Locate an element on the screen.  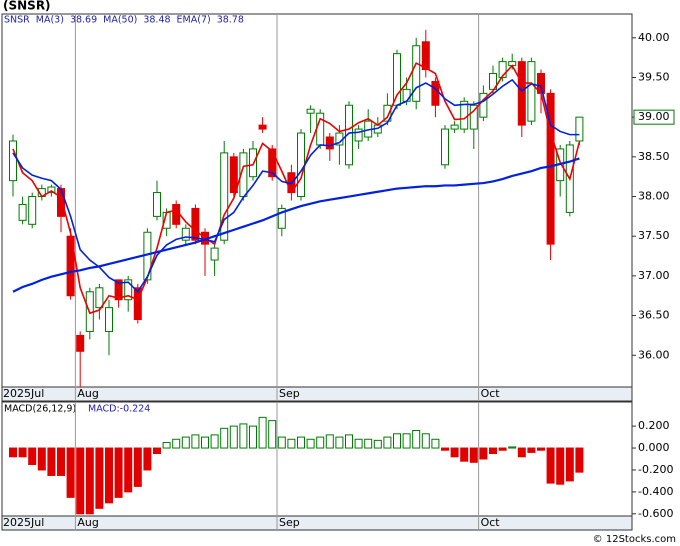
x-tick-label: Sep is located at coordinates (289, 393).